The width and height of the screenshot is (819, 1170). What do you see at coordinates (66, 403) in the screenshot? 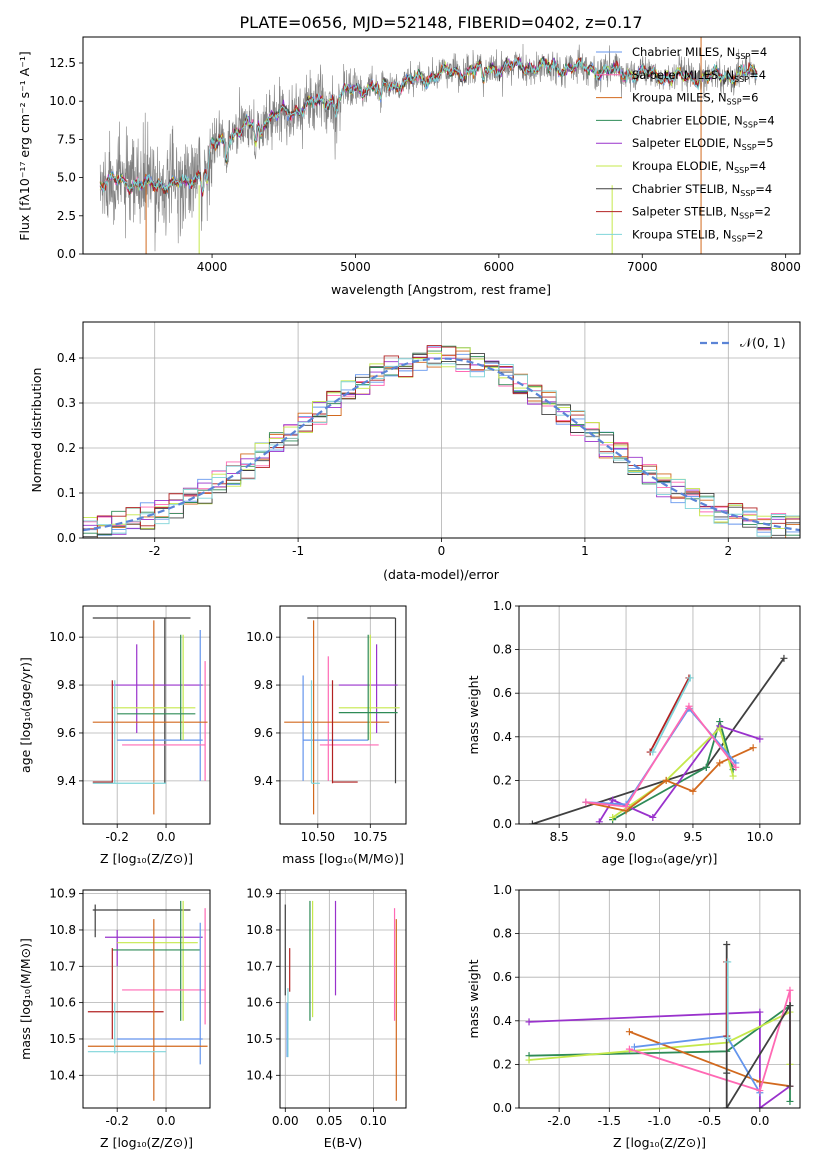
I see `y-tick-label: 0.3` at bounding box center [66, 403].